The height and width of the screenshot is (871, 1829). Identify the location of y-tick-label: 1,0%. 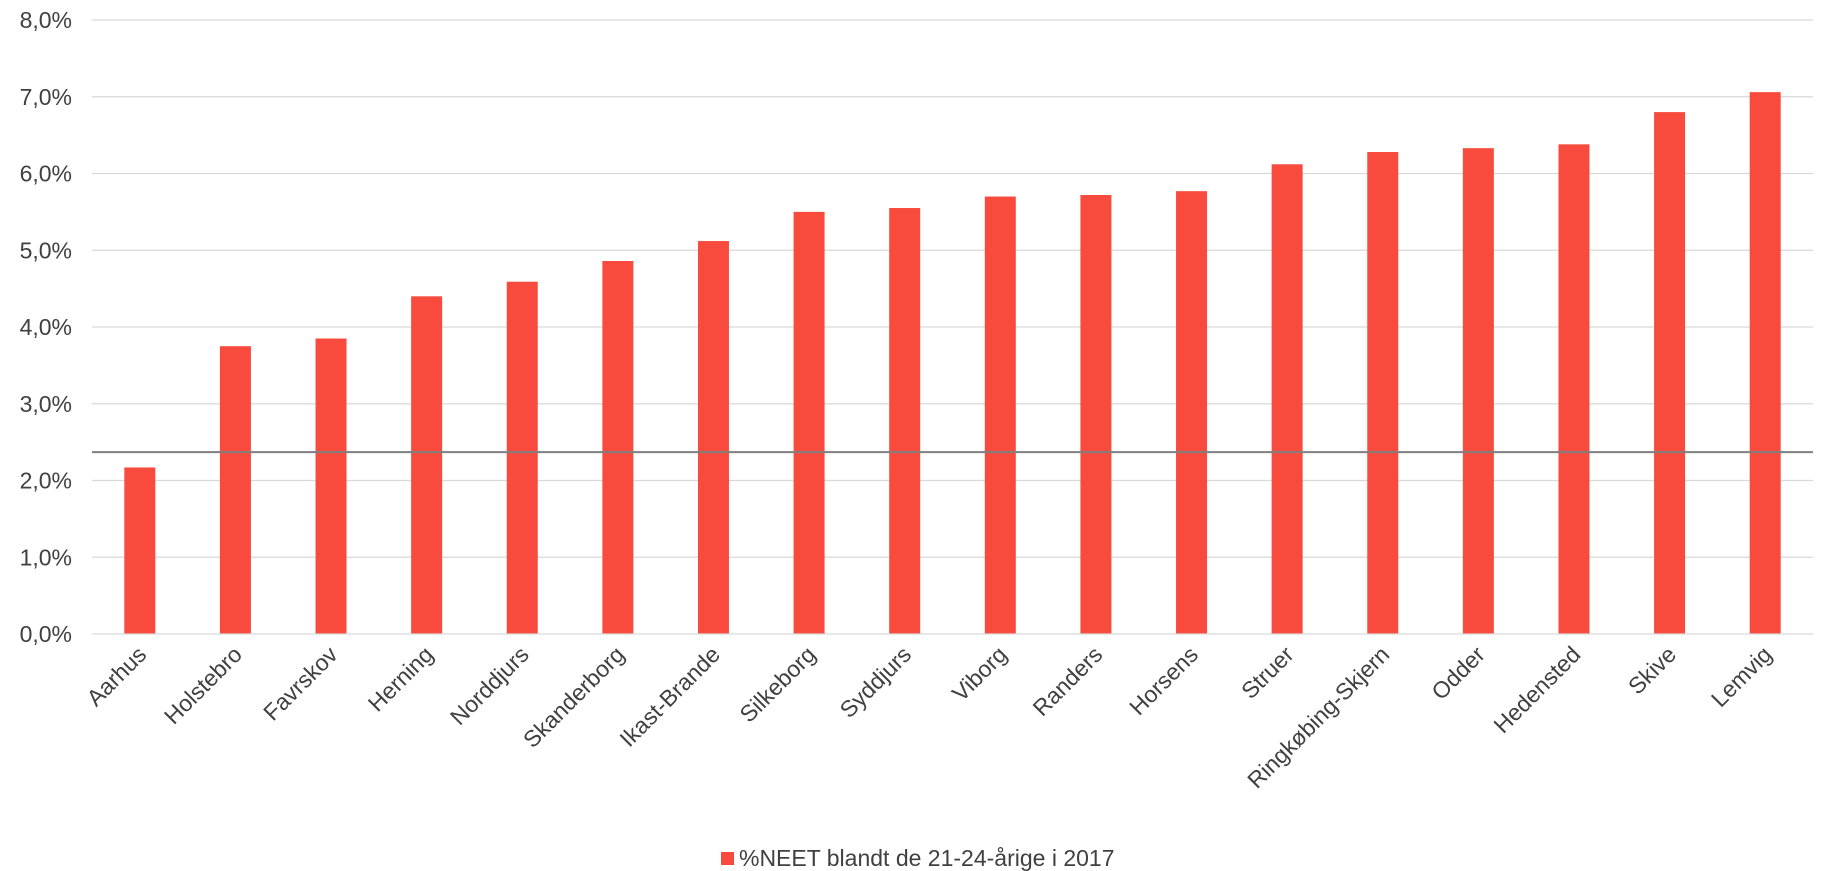
(46, 557).